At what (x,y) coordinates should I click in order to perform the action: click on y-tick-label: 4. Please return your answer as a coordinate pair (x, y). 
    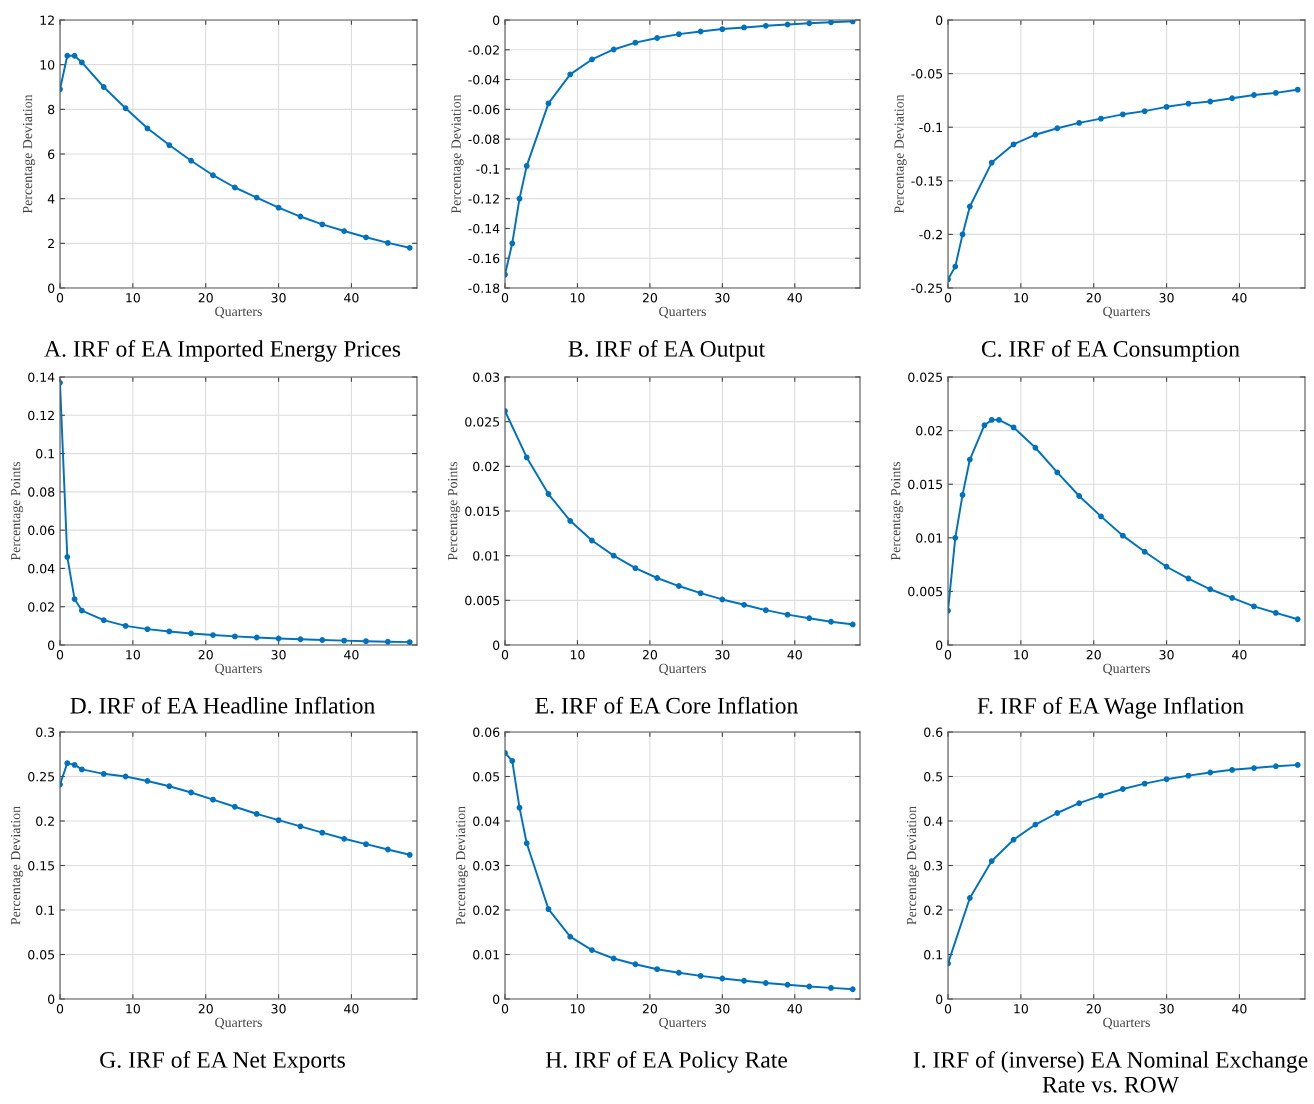
    Looking at the image, I should click on (51, 199).